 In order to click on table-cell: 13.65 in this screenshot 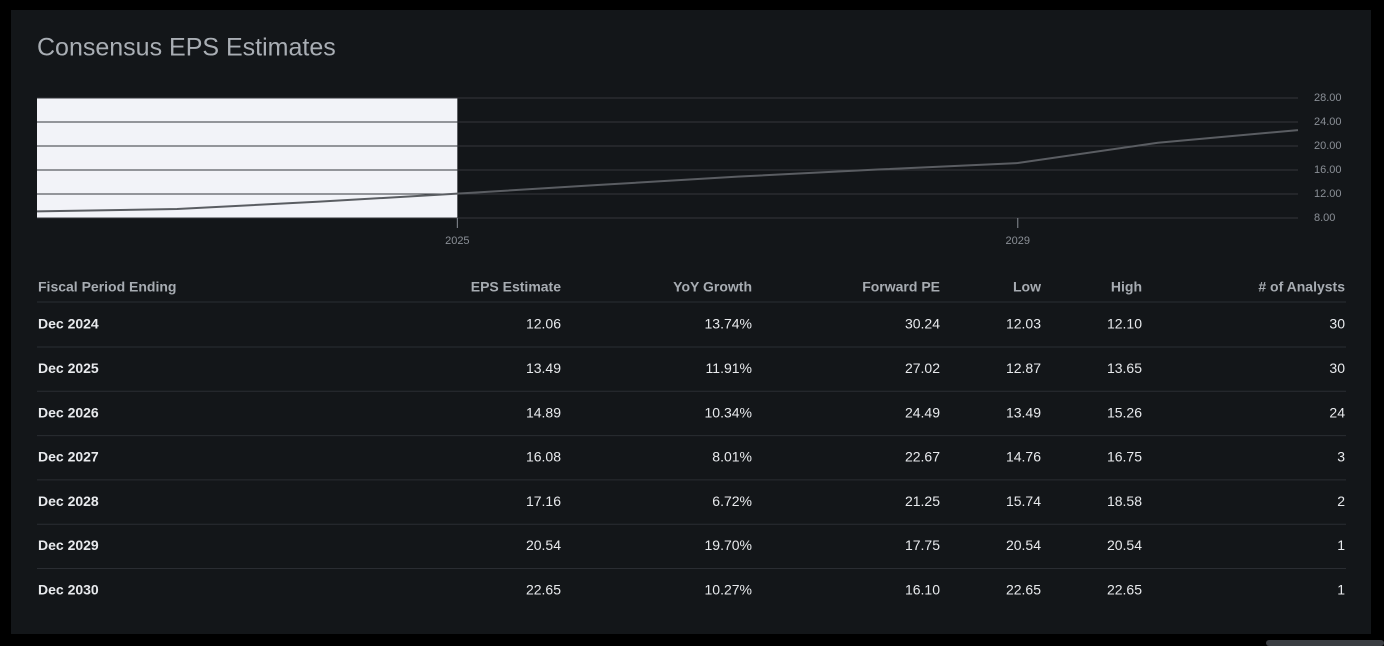, I will do `click(1124, 368)`.